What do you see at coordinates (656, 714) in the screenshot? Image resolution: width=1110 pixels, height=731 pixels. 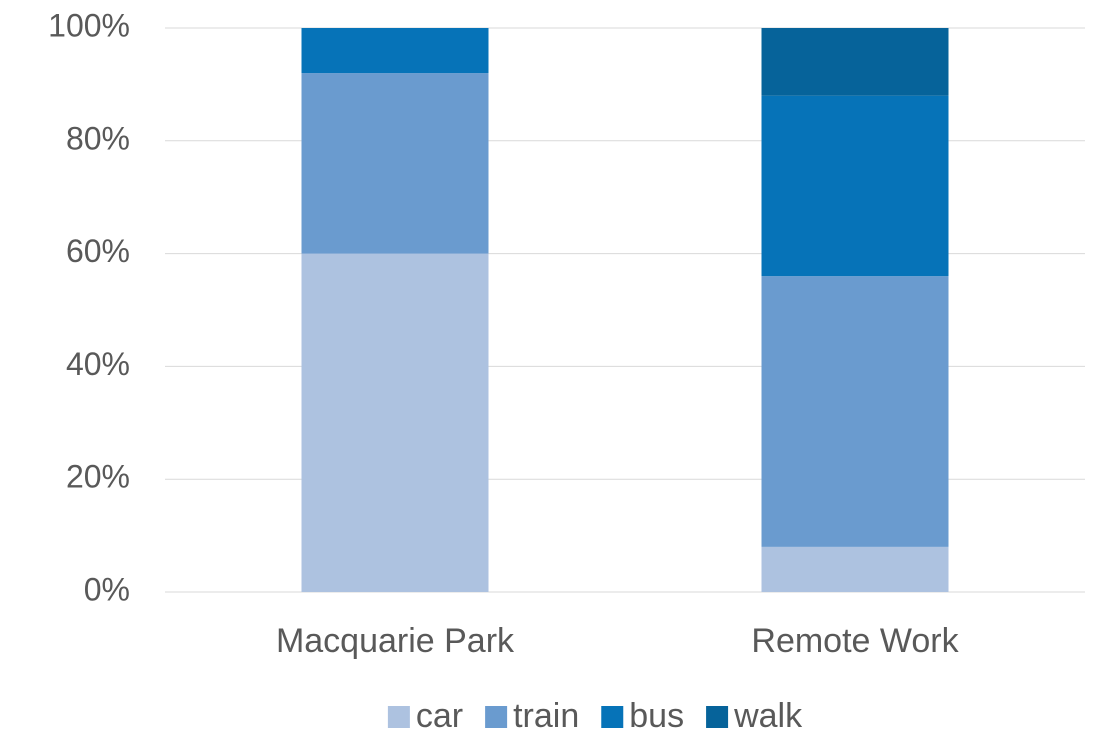 I see `legend-label: bus` at bounding box center [656, 714].